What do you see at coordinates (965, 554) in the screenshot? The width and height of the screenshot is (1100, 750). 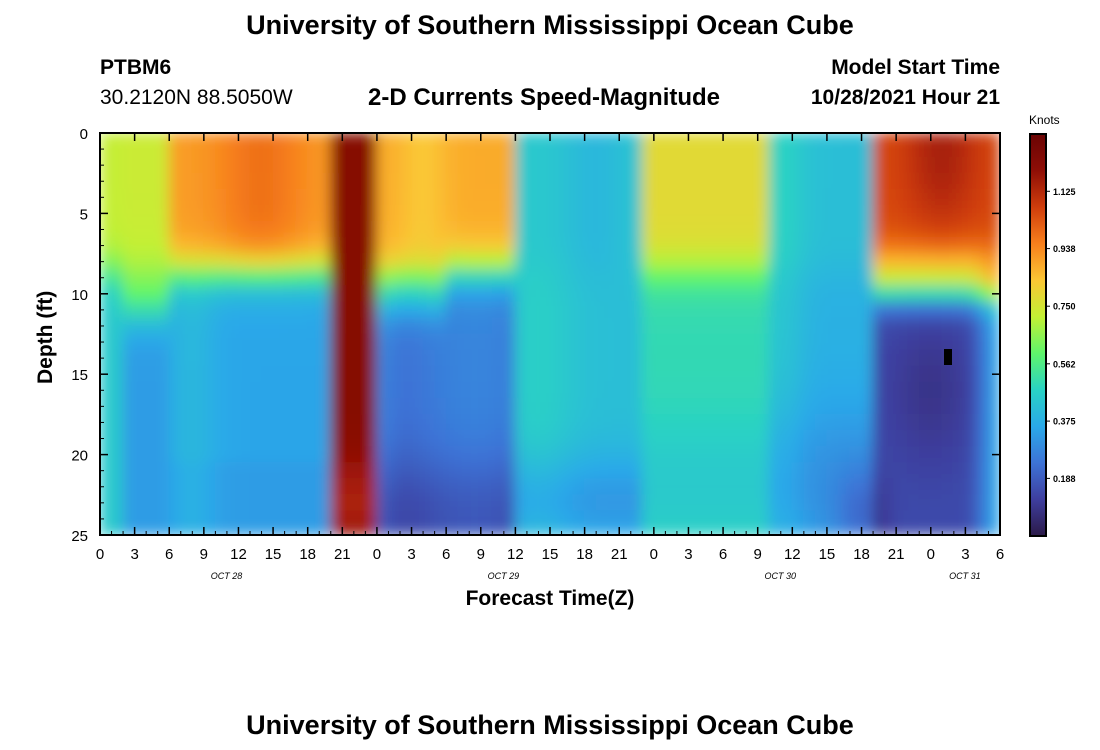 I see `x-tick-label: 3` at bounding box center [965, 554].